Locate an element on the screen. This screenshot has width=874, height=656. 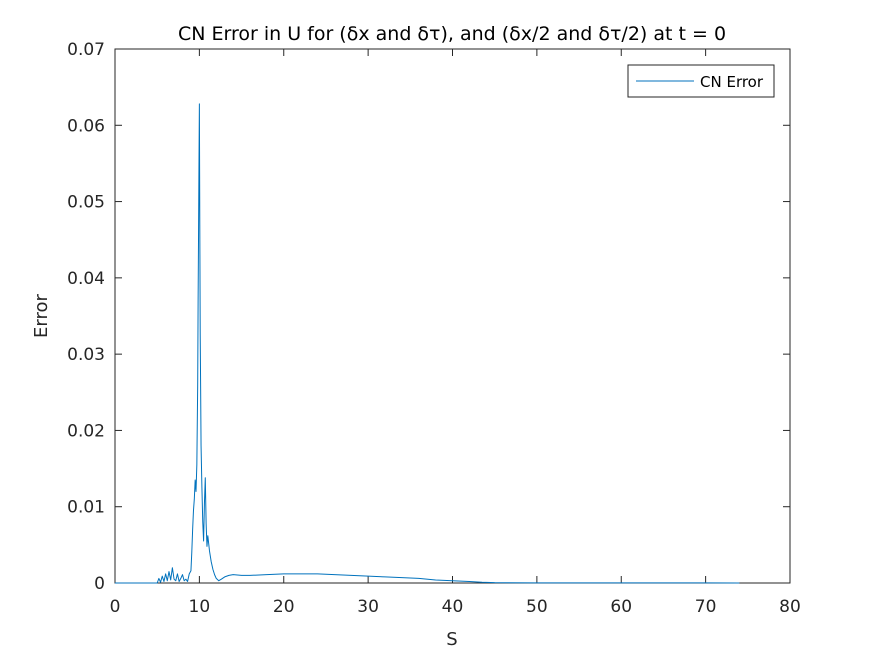
x-tick-label: 70 is located at coordinates (706, 607).